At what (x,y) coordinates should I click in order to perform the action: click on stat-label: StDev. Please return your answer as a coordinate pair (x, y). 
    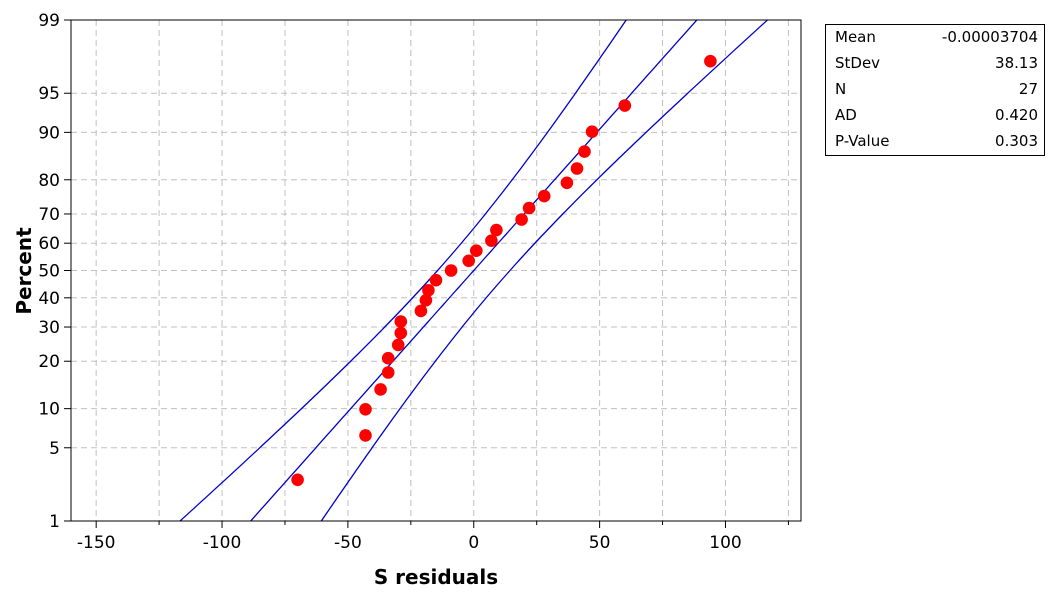
    Looking at the image, I should click on (858, 63).